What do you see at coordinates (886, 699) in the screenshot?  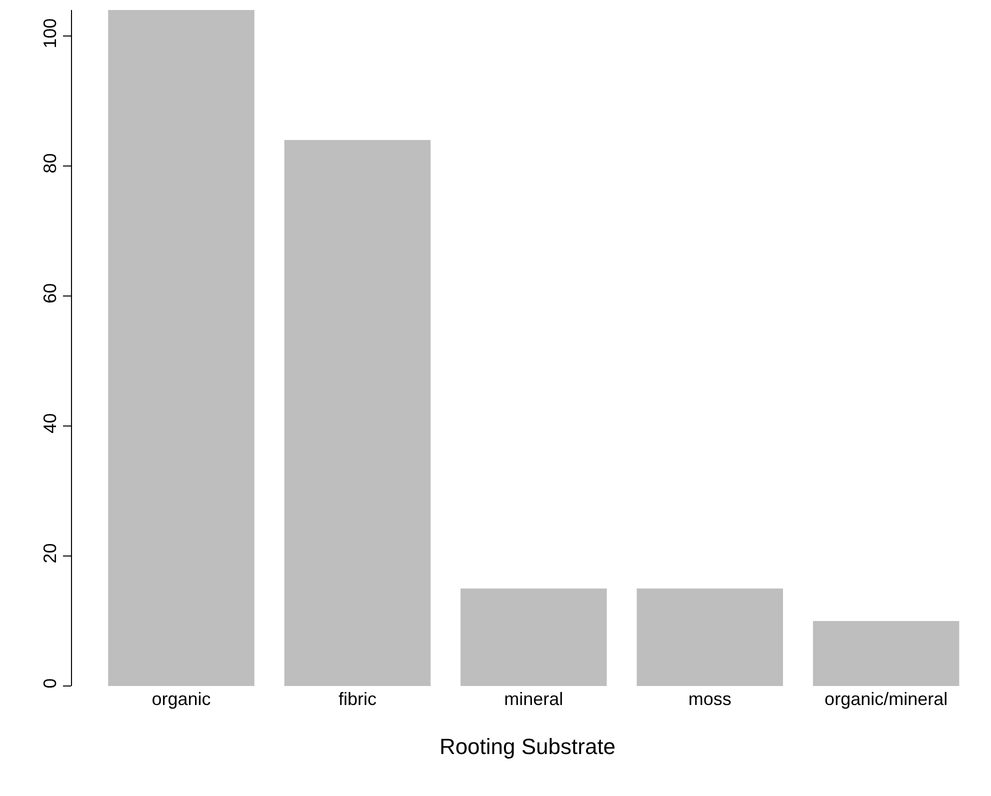 I see `x-tick-label: organic/mineral` at bounding box center [886, 699].